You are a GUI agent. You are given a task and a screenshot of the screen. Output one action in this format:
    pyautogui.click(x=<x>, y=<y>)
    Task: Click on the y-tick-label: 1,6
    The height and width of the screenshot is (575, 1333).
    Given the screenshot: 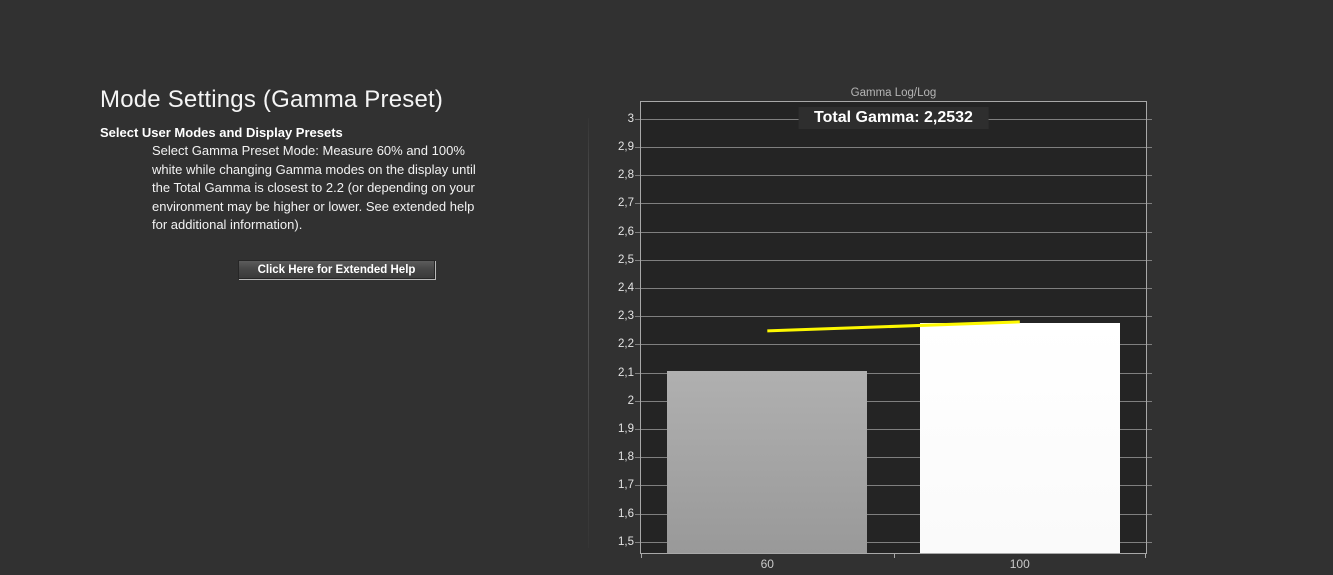 What is the action you would take?
    pyautogui.click(x=626, y=513)
    